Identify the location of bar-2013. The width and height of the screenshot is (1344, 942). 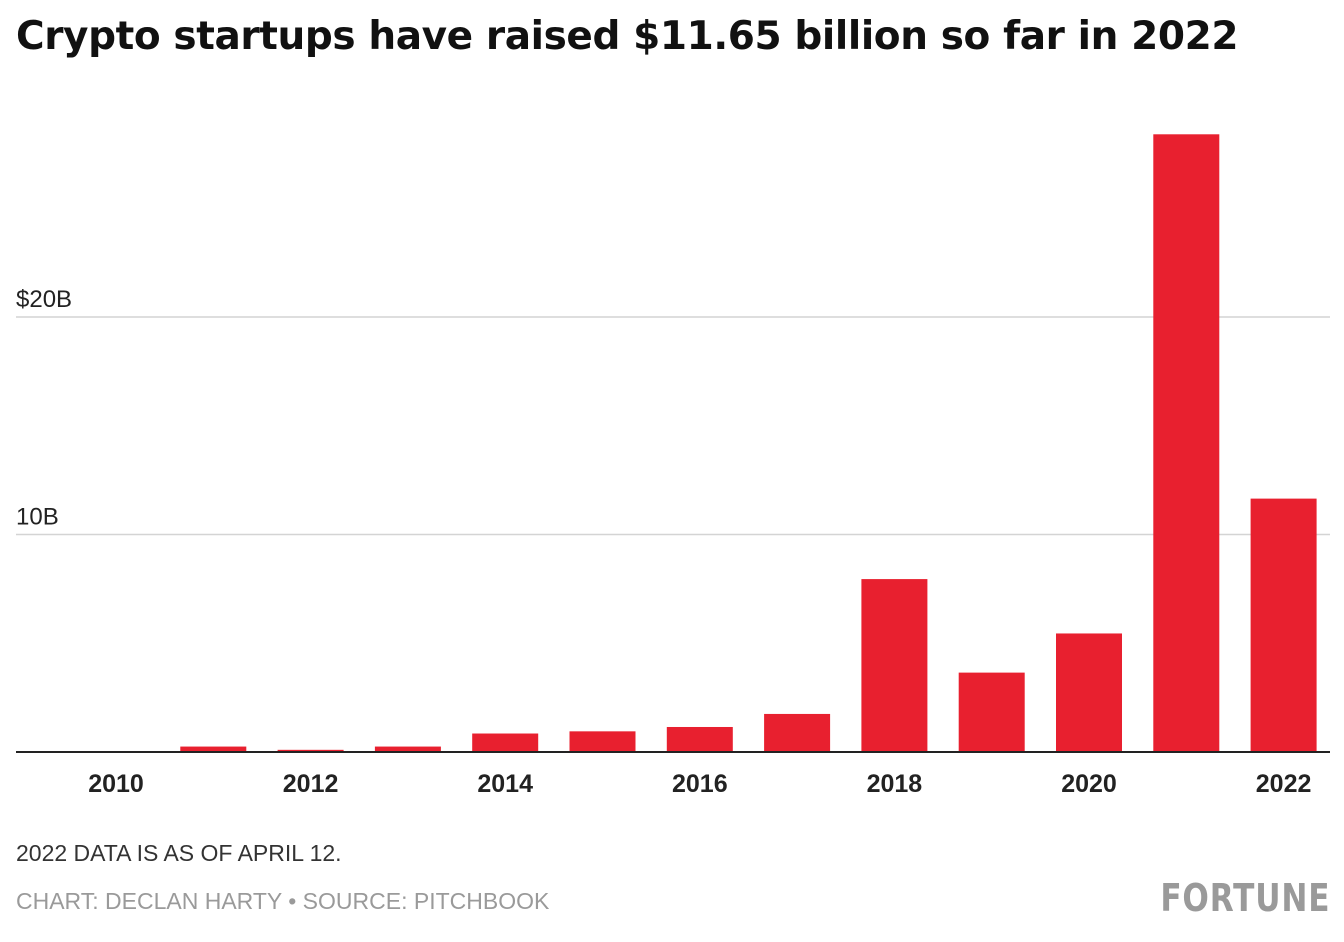
(407, 749).